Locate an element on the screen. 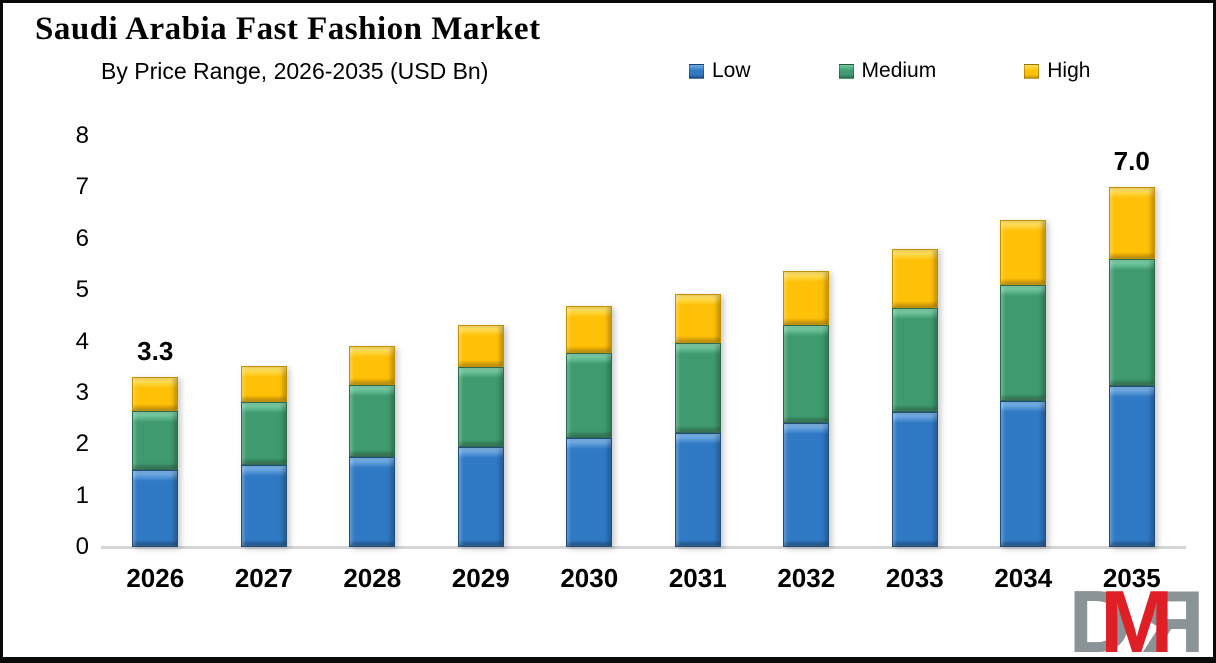  legend-item-high: High is located at coordinates (1057, 71).